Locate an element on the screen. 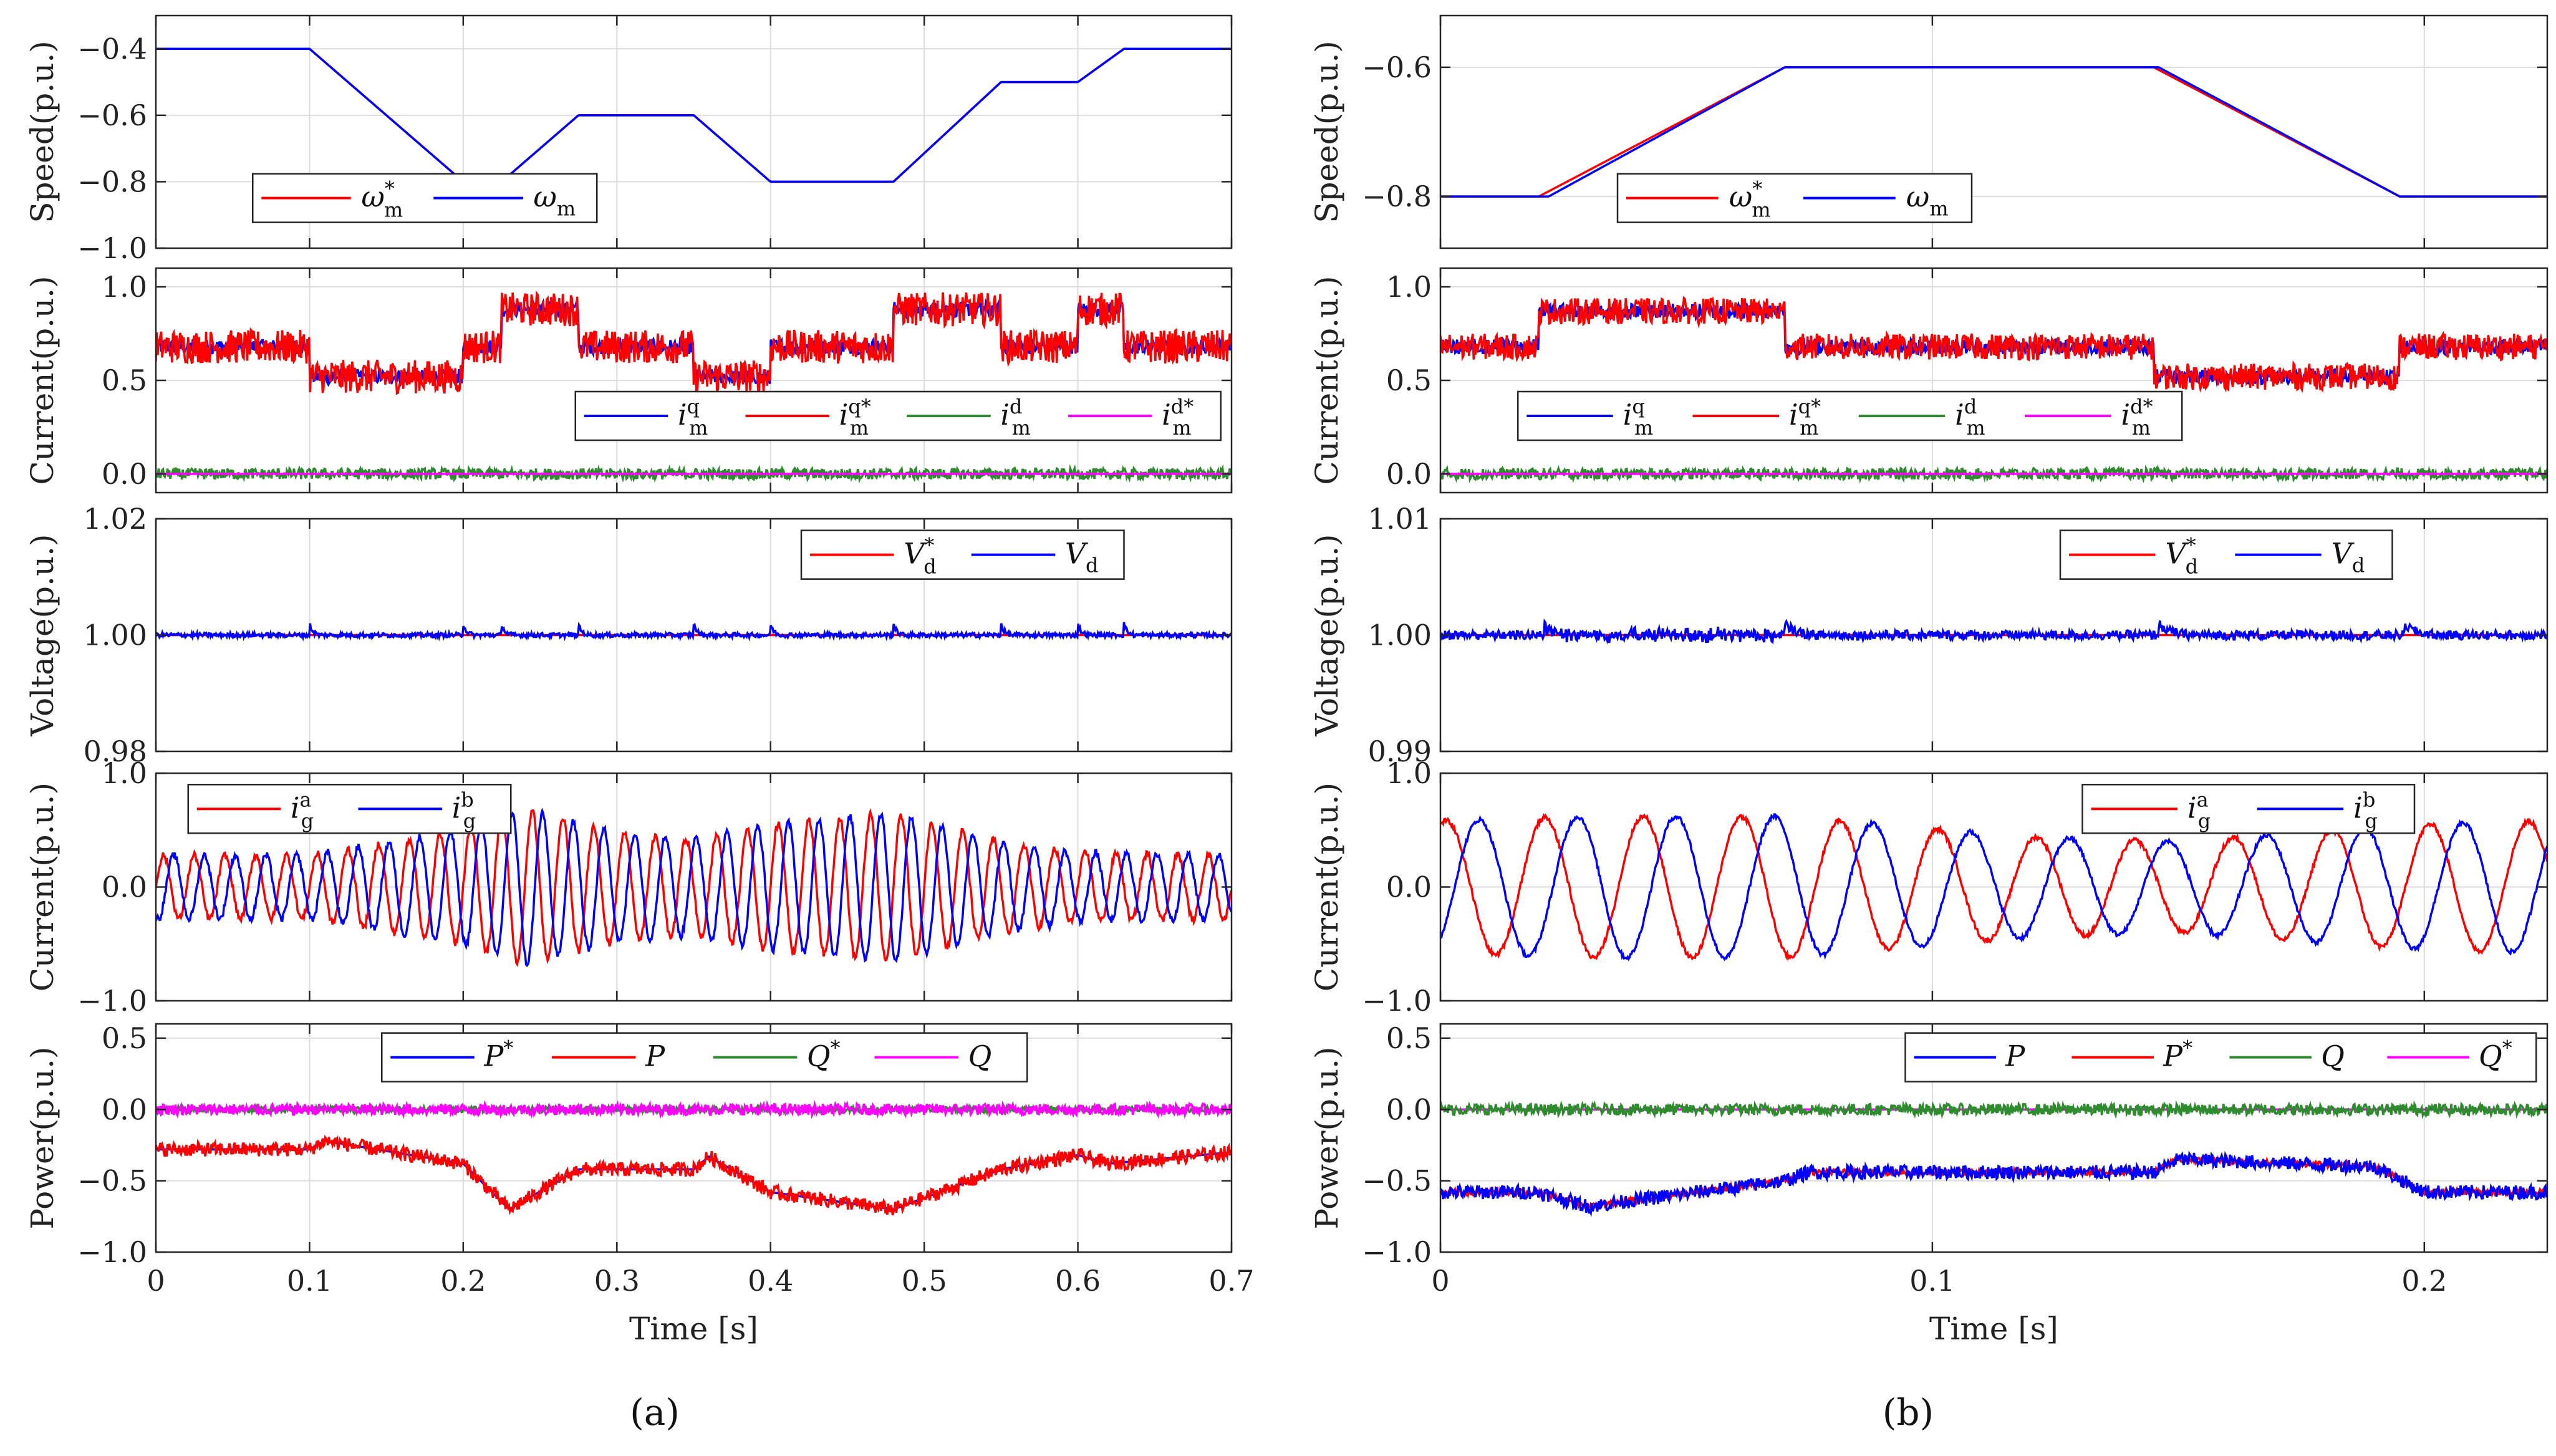 The image size is (2556, 1456). x-tick-label: 0.7 is located at coordinates (1231, 1281).